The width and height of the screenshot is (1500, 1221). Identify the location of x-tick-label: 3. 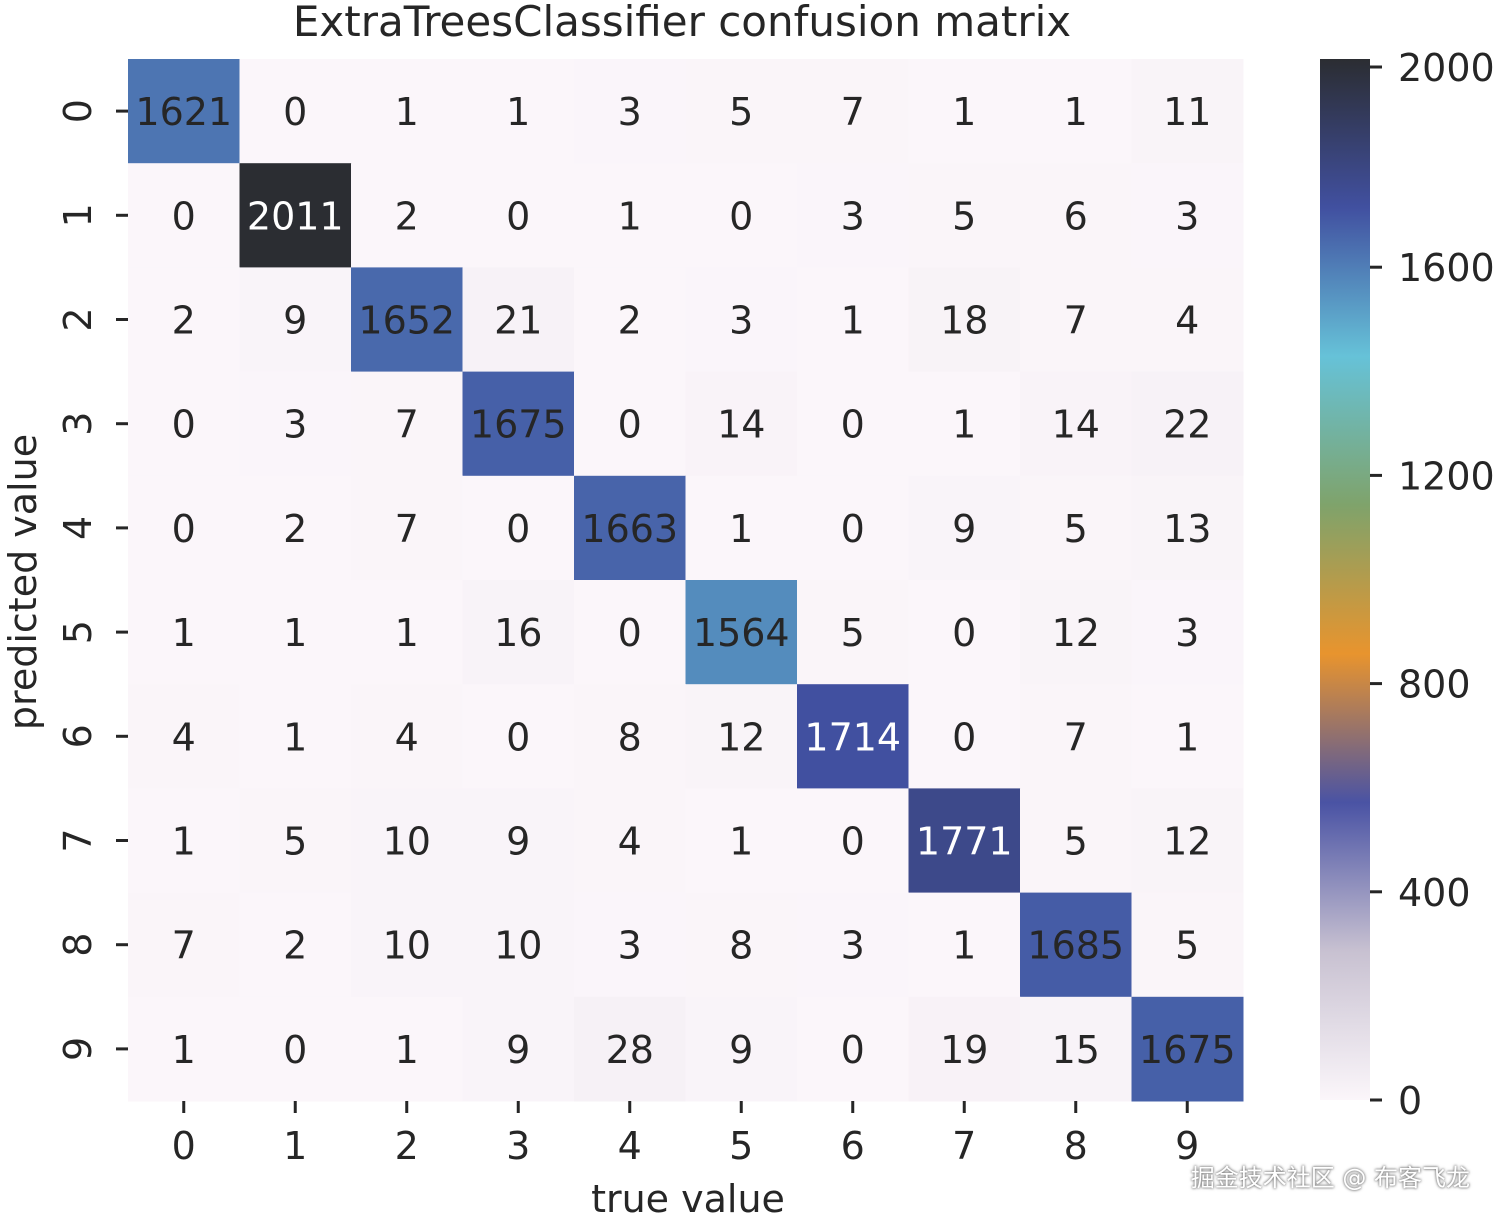
(518, 1146).